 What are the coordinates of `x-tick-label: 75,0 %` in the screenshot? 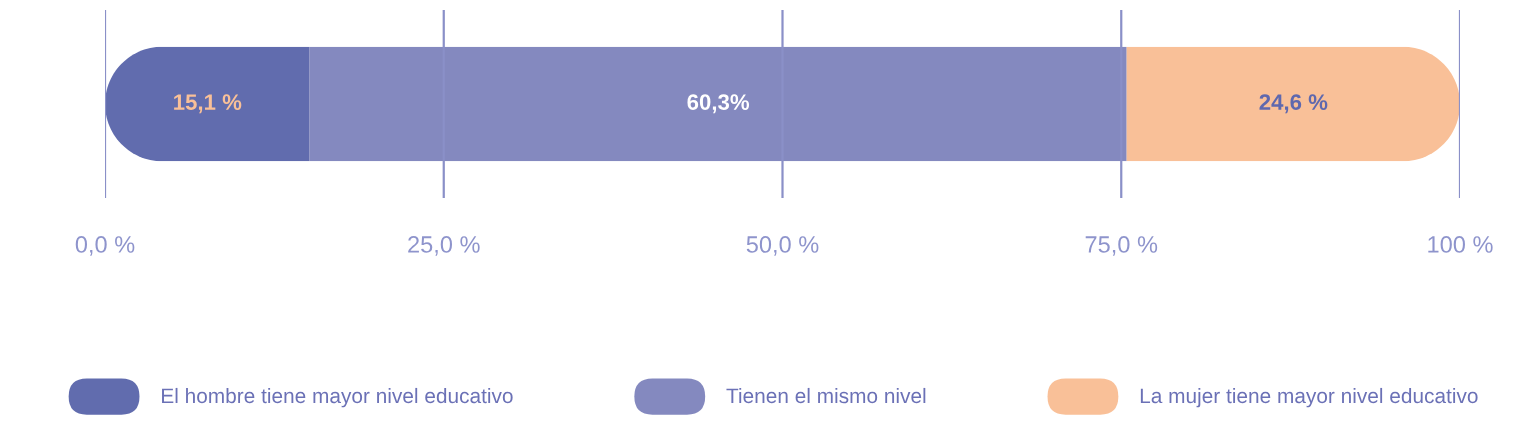 It's located at (1121, 246).